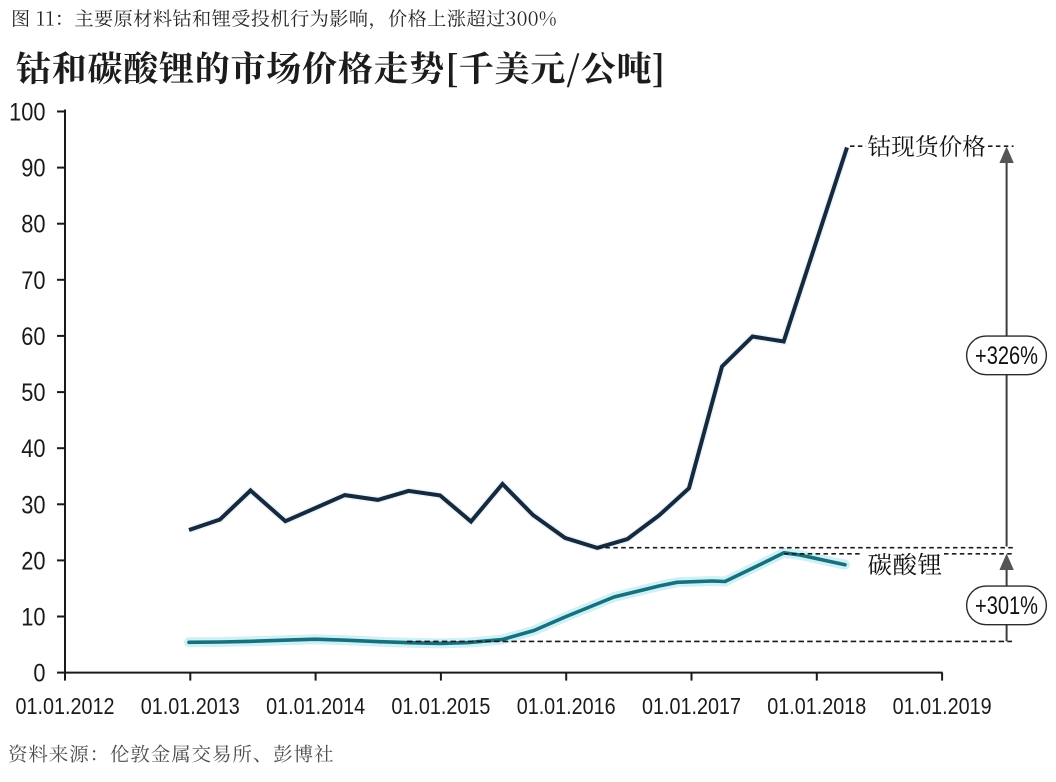  I want to click on svg-text: 100, so click(27, 113).